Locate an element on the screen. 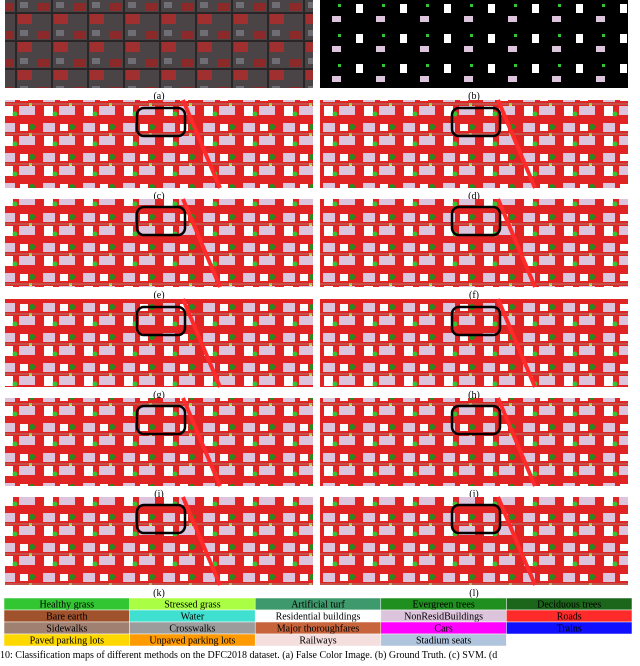 This screenshot has height=666, width=640. panel-label: (l) is located at coordinates (473, 593).